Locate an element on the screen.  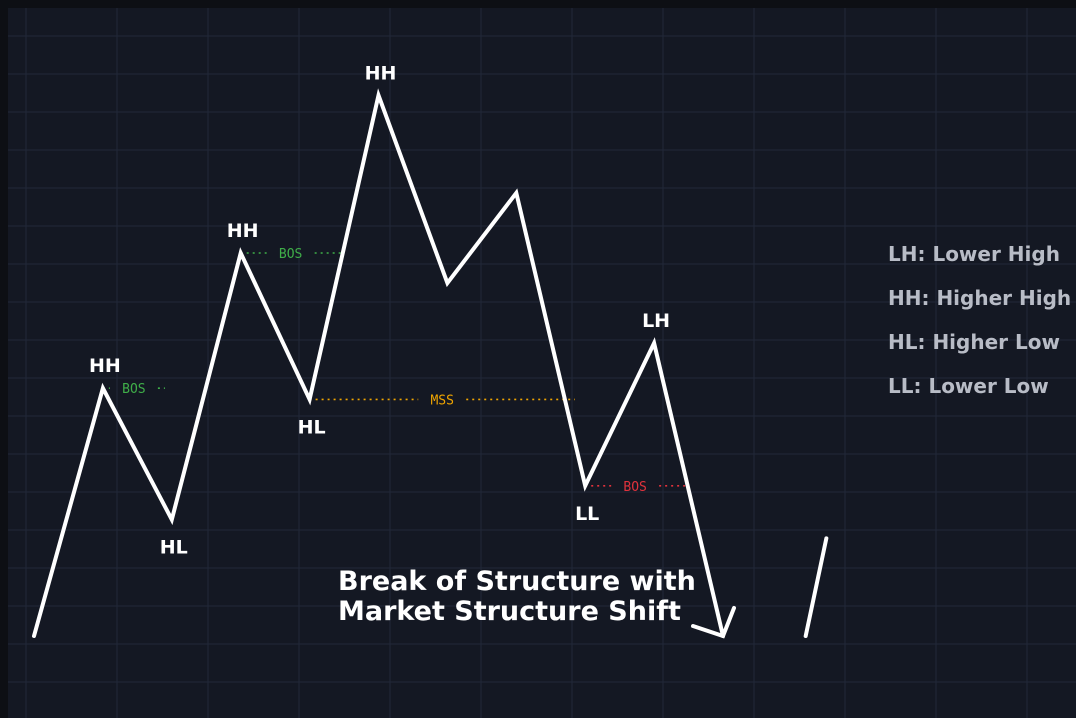
point-label-lh: LH is located at coordinates (656, 321).